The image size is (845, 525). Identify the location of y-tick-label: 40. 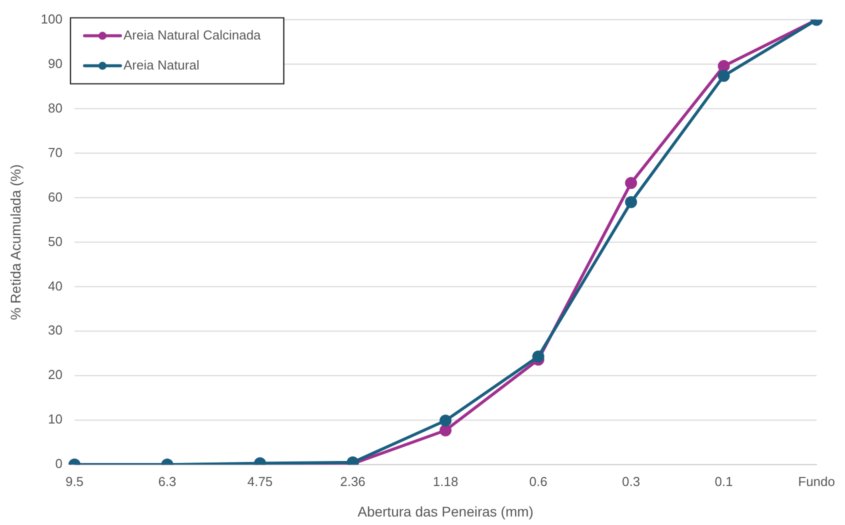
(55, 286).